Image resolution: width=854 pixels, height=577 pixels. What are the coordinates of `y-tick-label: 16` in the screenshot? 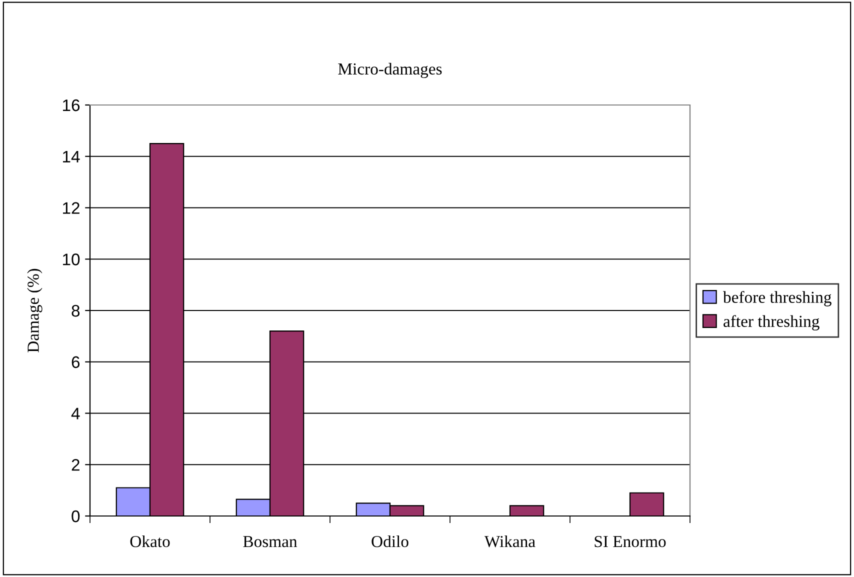 It's located at (71, 105).